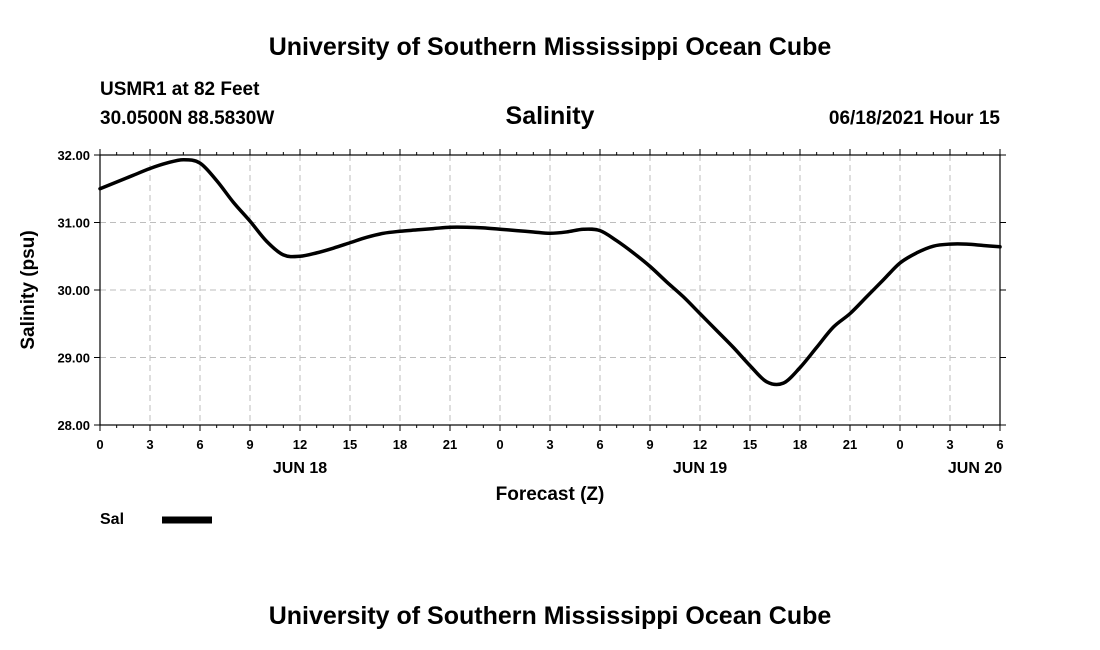 The image size is (1100, 650). I want to click on y-axis-label: Salinity (psu), so click(28, 289).